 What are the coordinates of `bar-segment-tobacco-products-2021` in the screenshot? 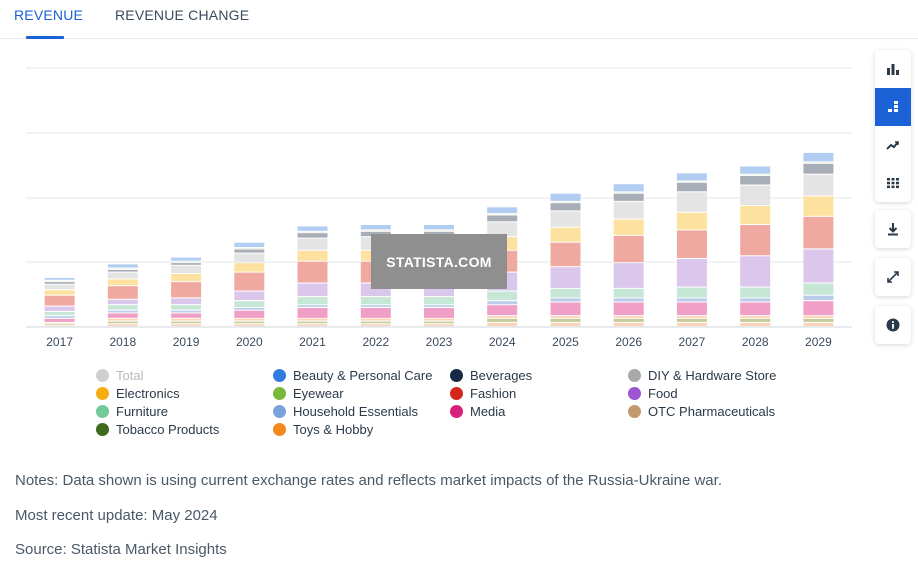 It's located at (312, 322).